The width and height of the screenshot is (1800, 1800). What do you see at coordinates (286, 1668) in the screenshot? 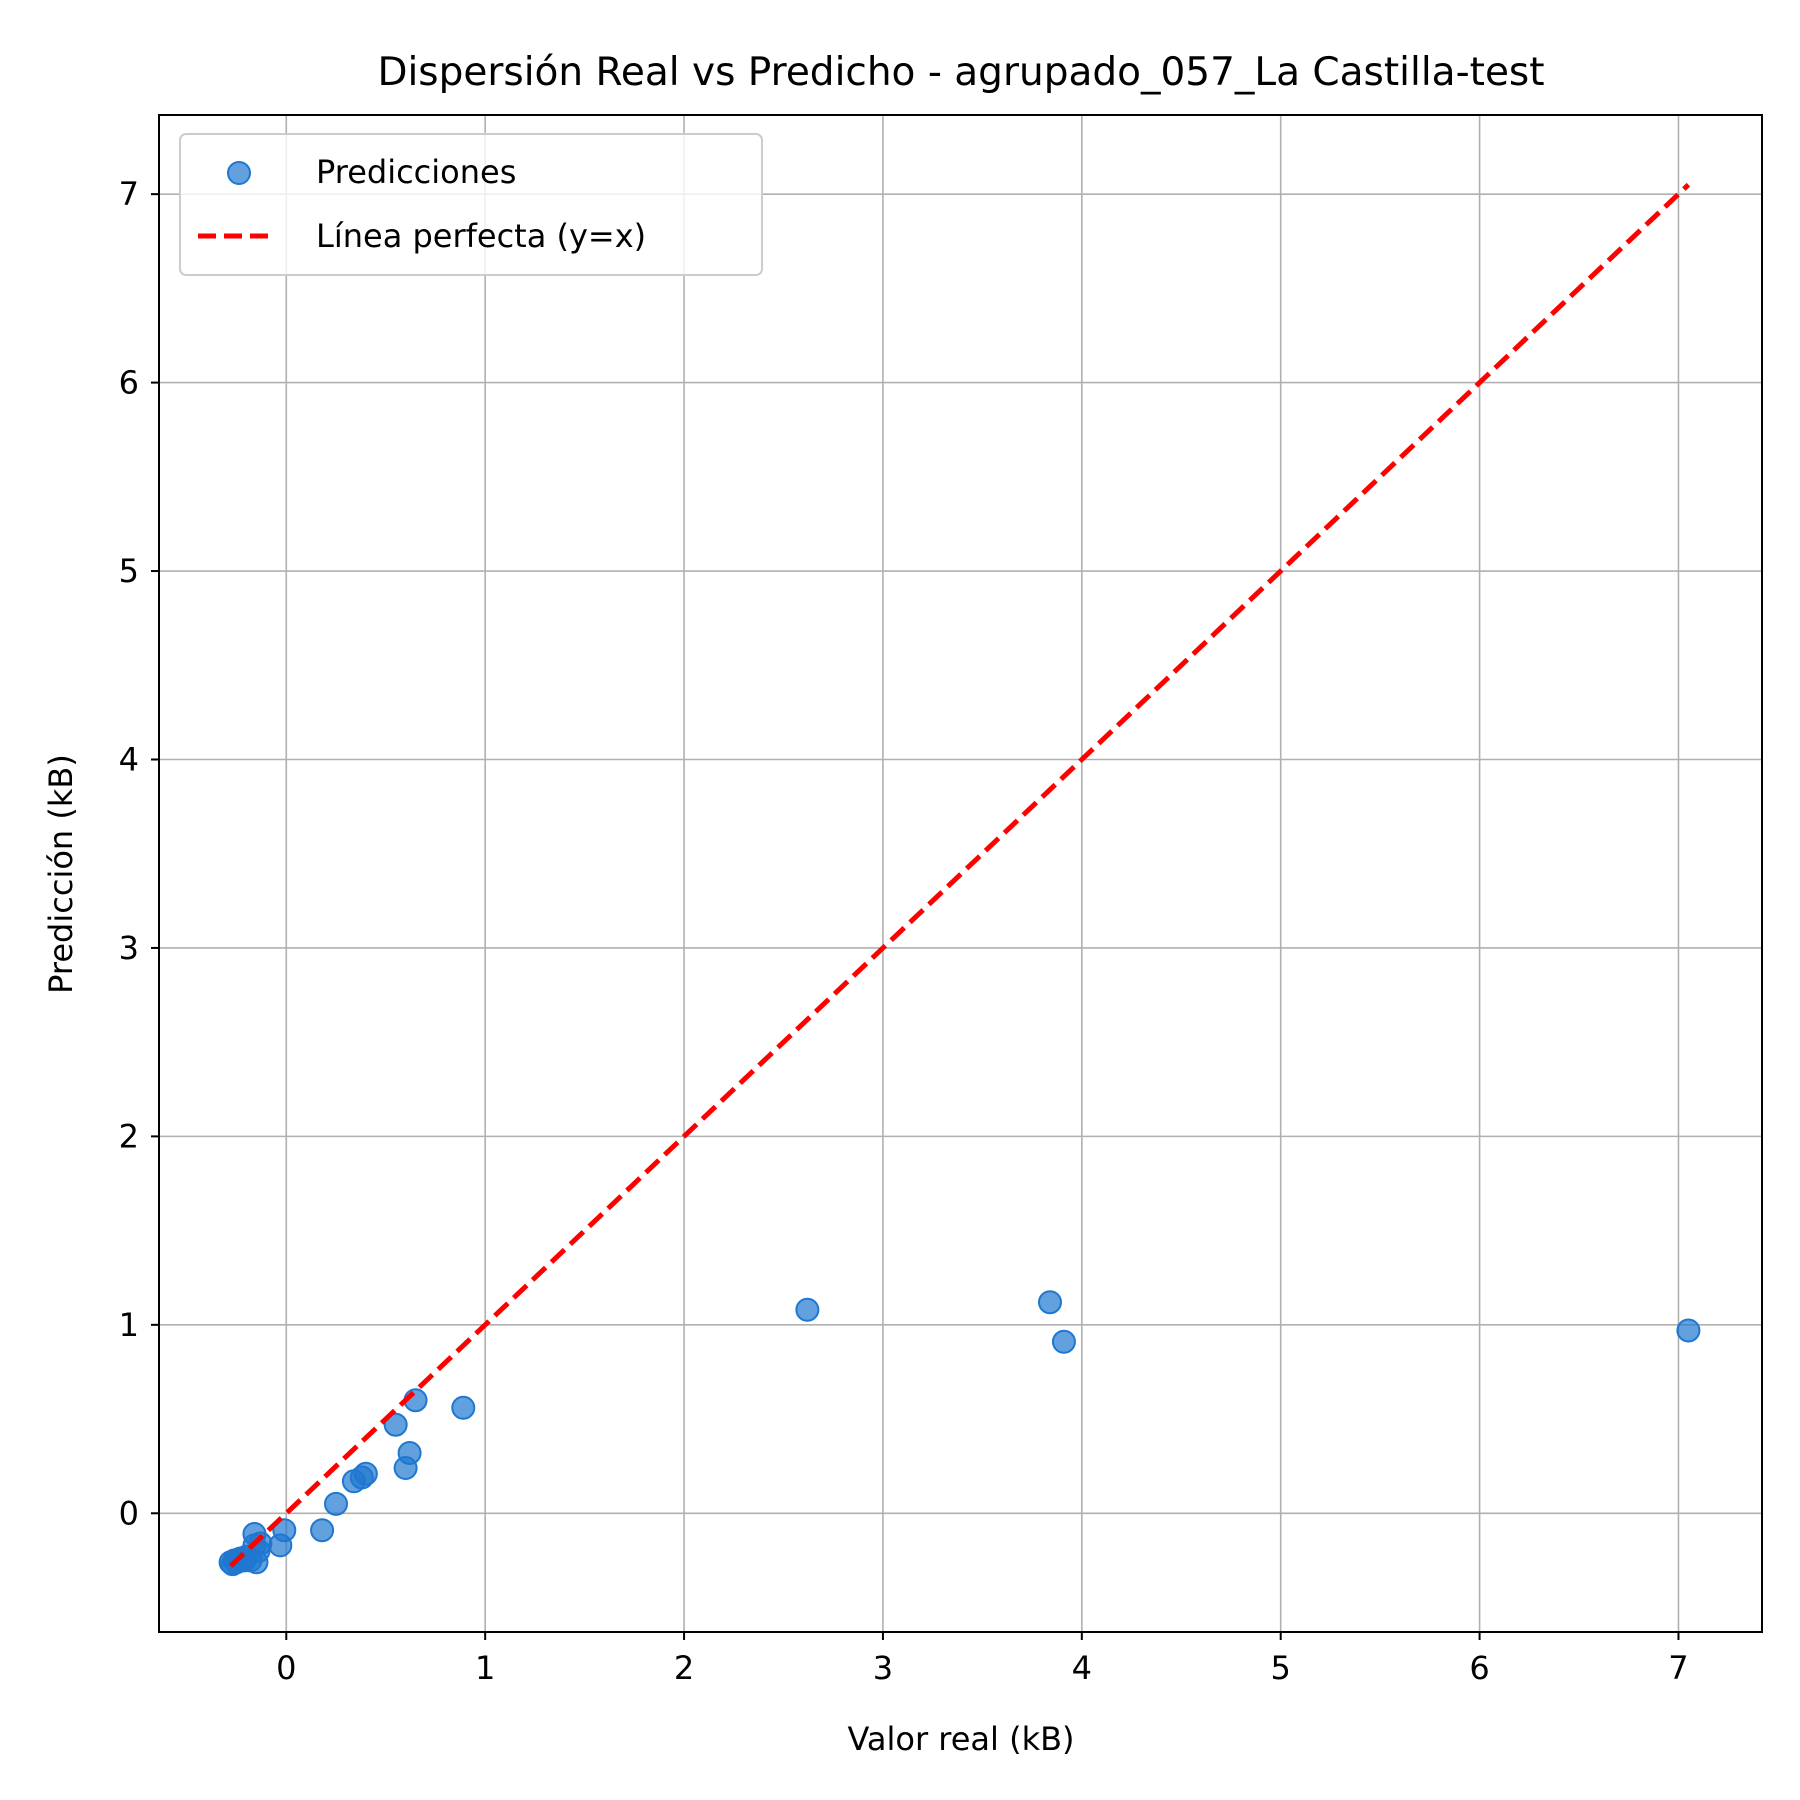
I see `x-tick-label: 0` at bounding box center [286, 1668].